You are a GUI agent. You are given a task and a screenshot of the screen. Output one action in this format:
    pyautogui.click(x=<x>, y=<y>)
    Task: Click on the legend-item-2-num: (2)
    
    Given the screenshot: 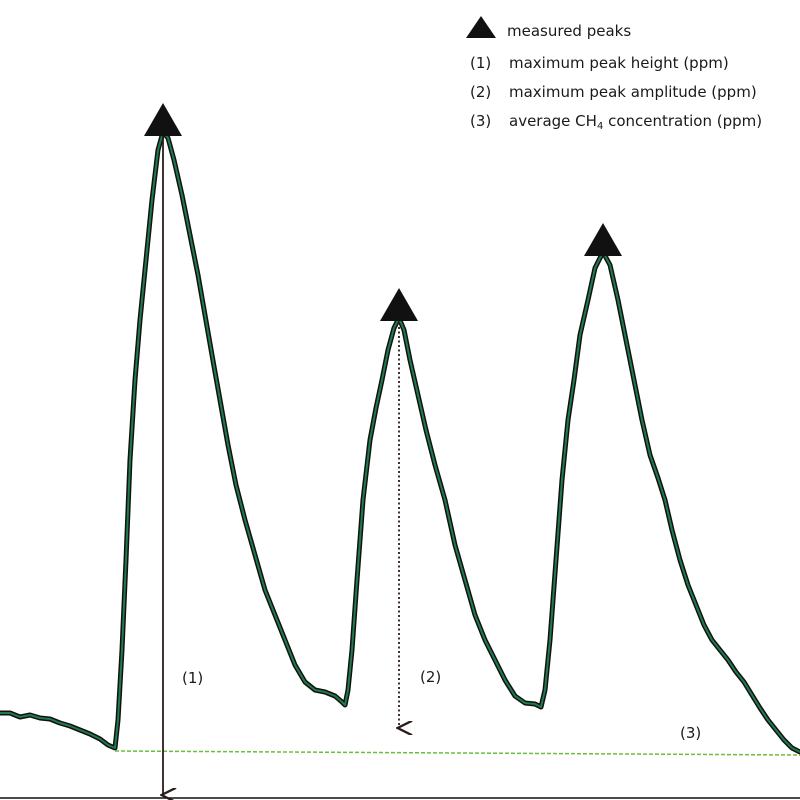 What is the action you would take?
    pyautogui.click(x=480, y=92)
    